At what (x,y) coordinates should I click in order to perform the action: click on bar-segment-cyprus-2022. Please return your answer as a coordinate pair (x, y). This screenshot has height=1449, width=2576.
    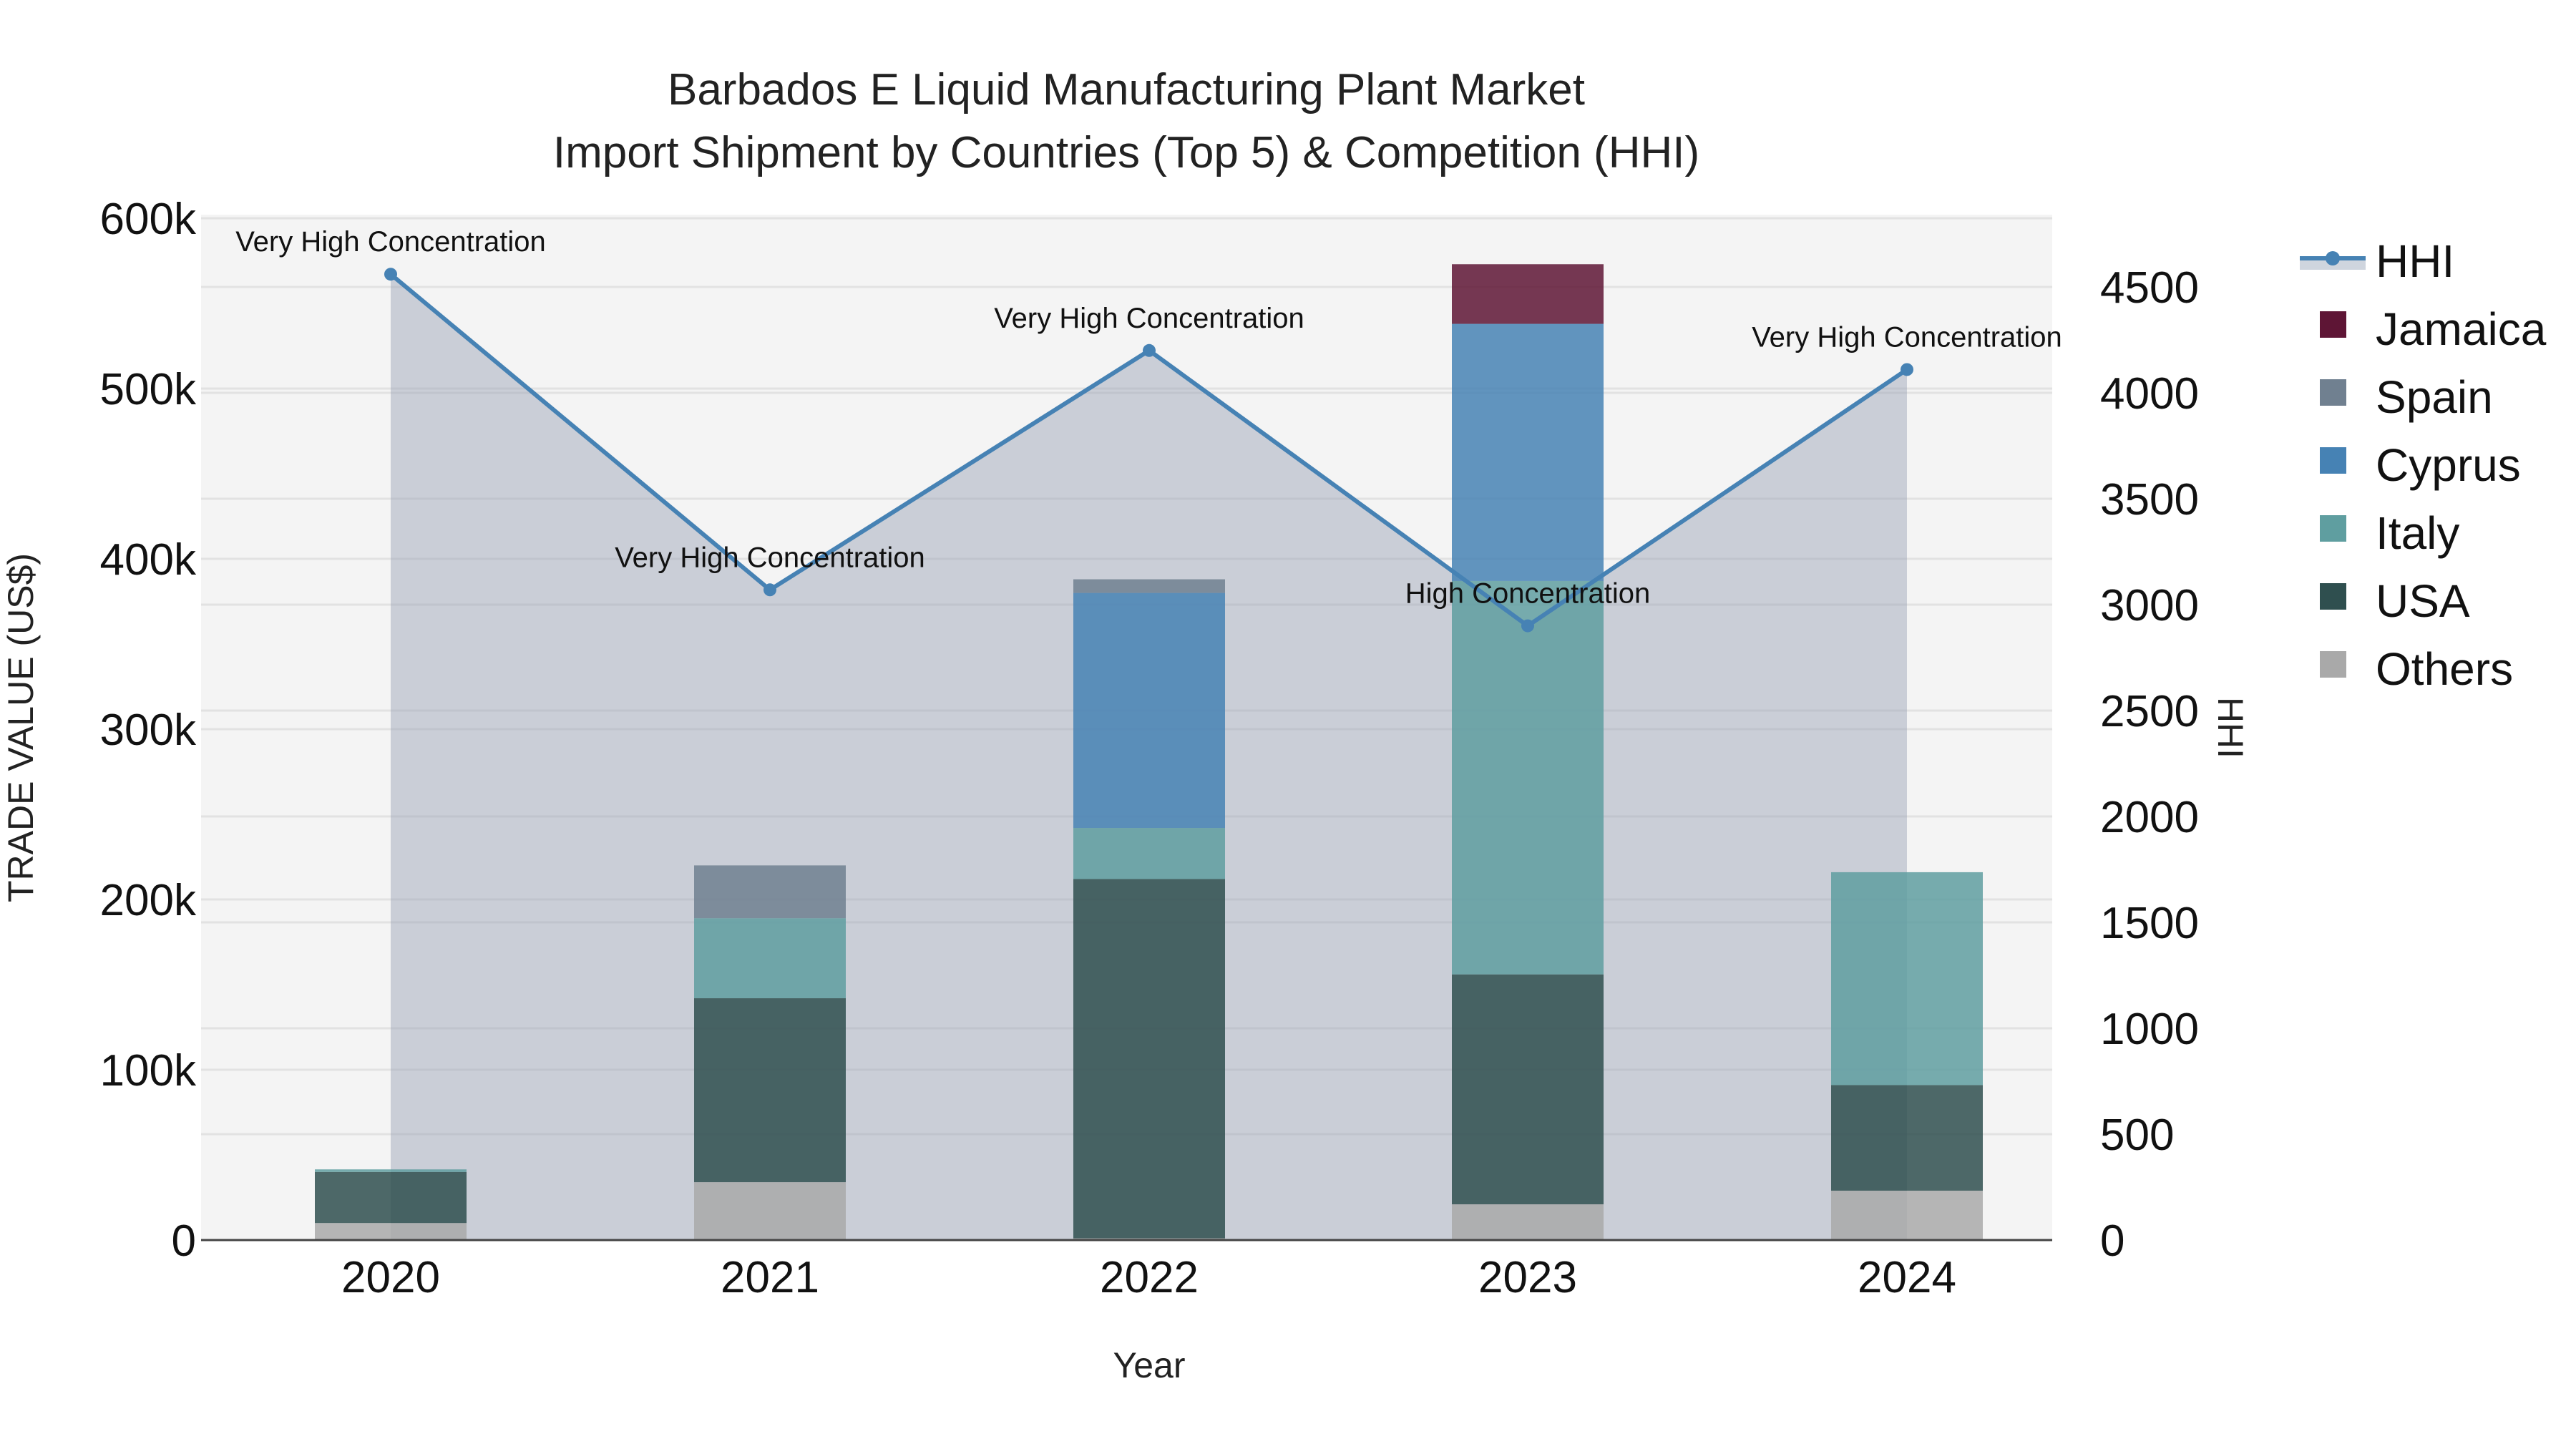
    Looking at the image, I should click on (1149, 710).